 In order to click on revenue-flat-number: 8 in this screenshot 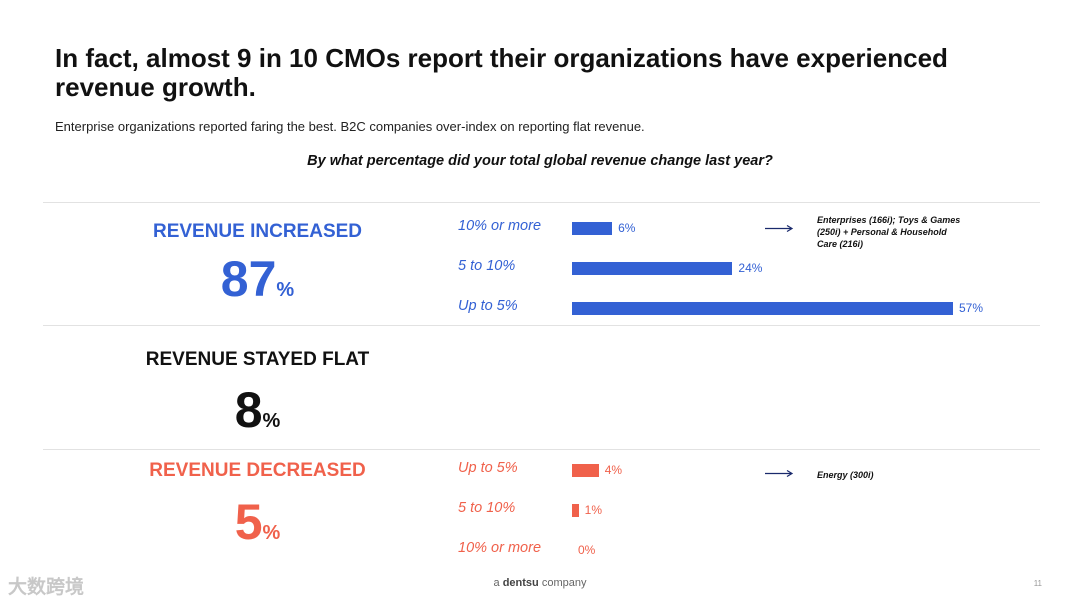, I will do `click(248, 410)`.